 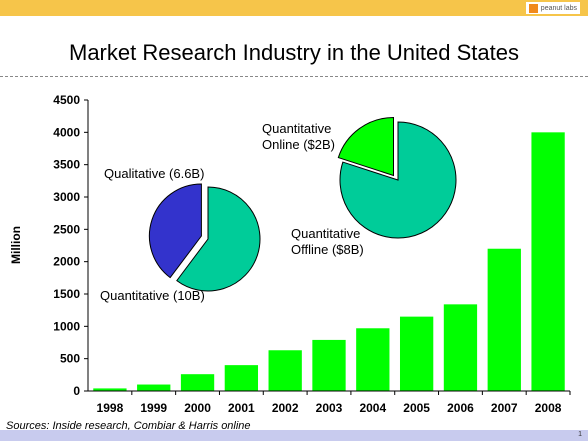 I want to click on y-tick-label: 1000, so click(x=66, y=326).